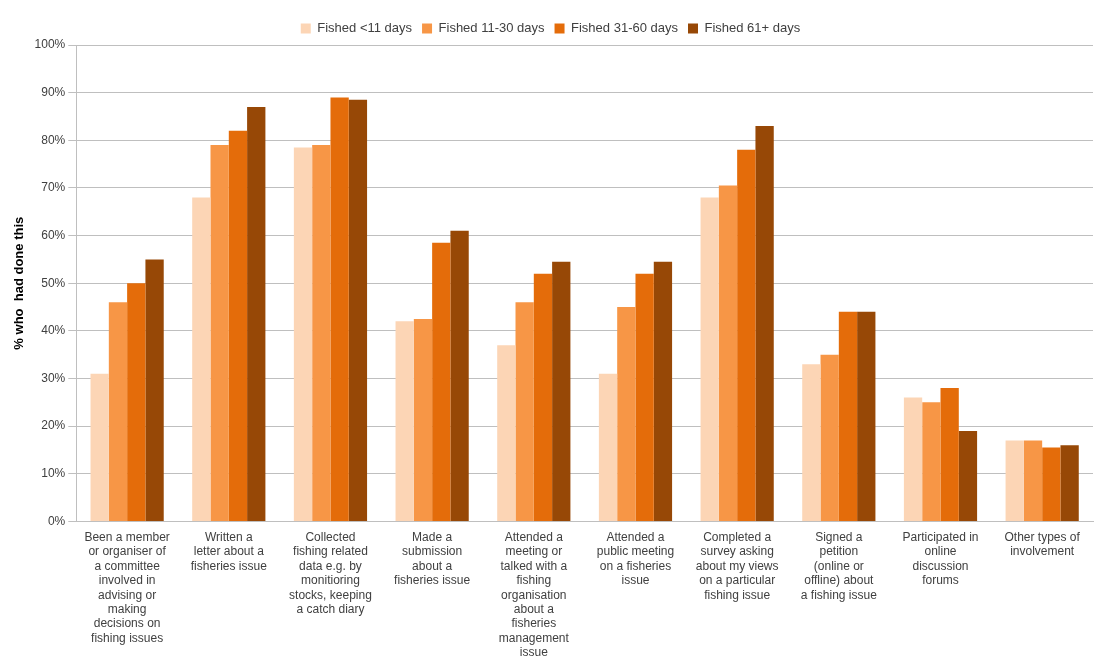 The height and width of the screenshot is (671, 1113). I want to click on y-tick-label: 60%, so click(53, 234).